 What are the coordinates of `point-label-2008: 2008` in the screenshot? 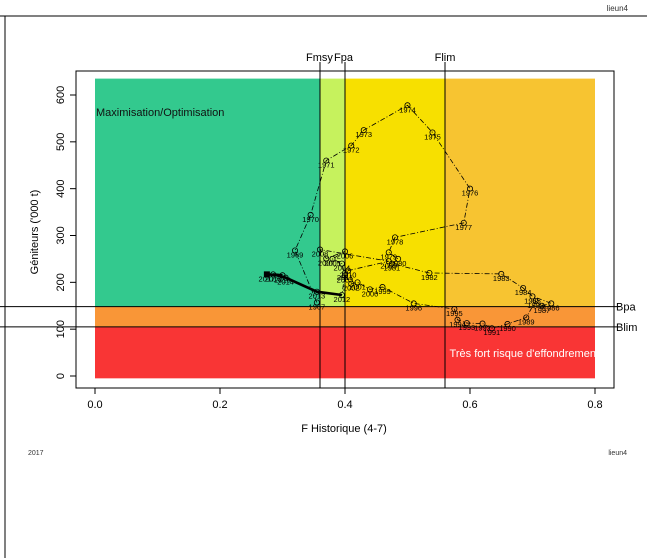 It's located at (320, 254).